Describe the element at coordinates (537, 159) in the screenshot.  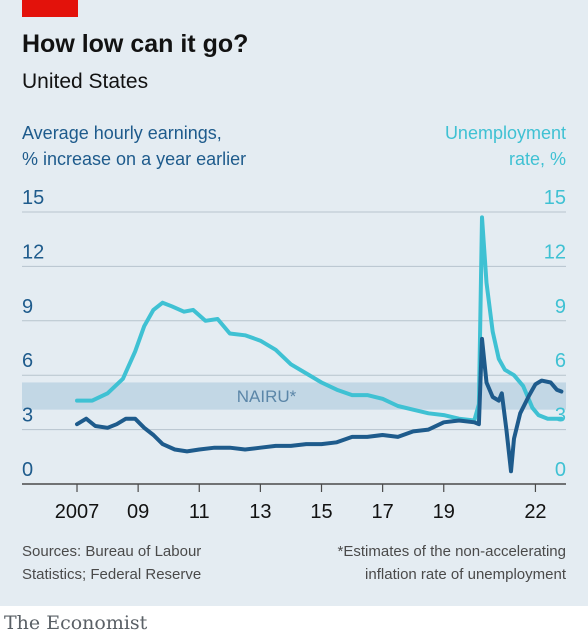
I see `right-axis-label-line: rate, %` at that location.